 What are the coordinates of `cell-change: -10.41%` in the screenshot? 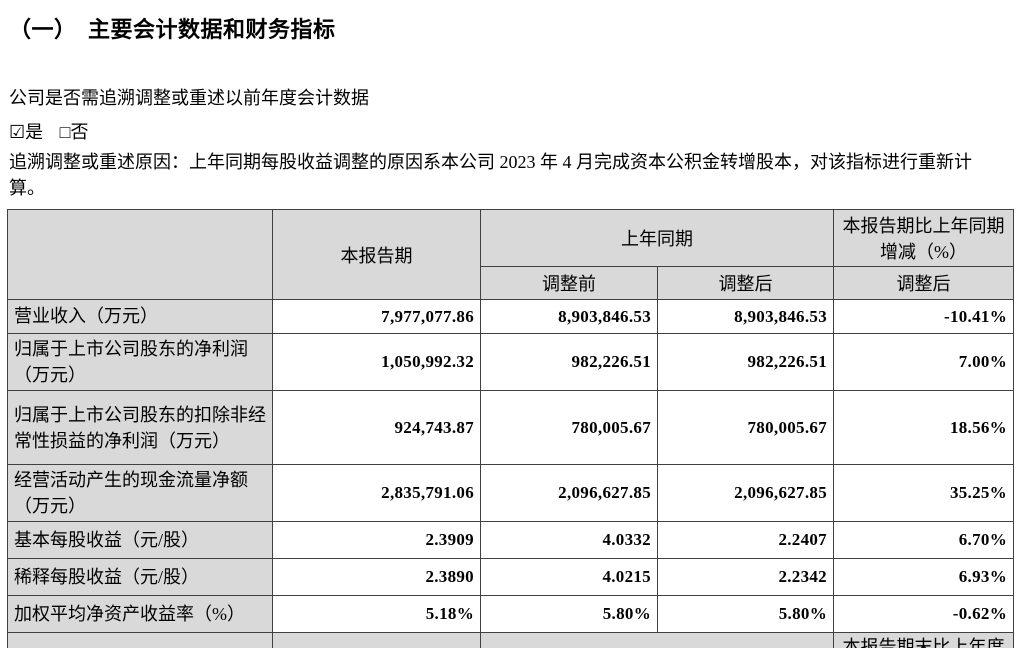 It's located at (923, 316).